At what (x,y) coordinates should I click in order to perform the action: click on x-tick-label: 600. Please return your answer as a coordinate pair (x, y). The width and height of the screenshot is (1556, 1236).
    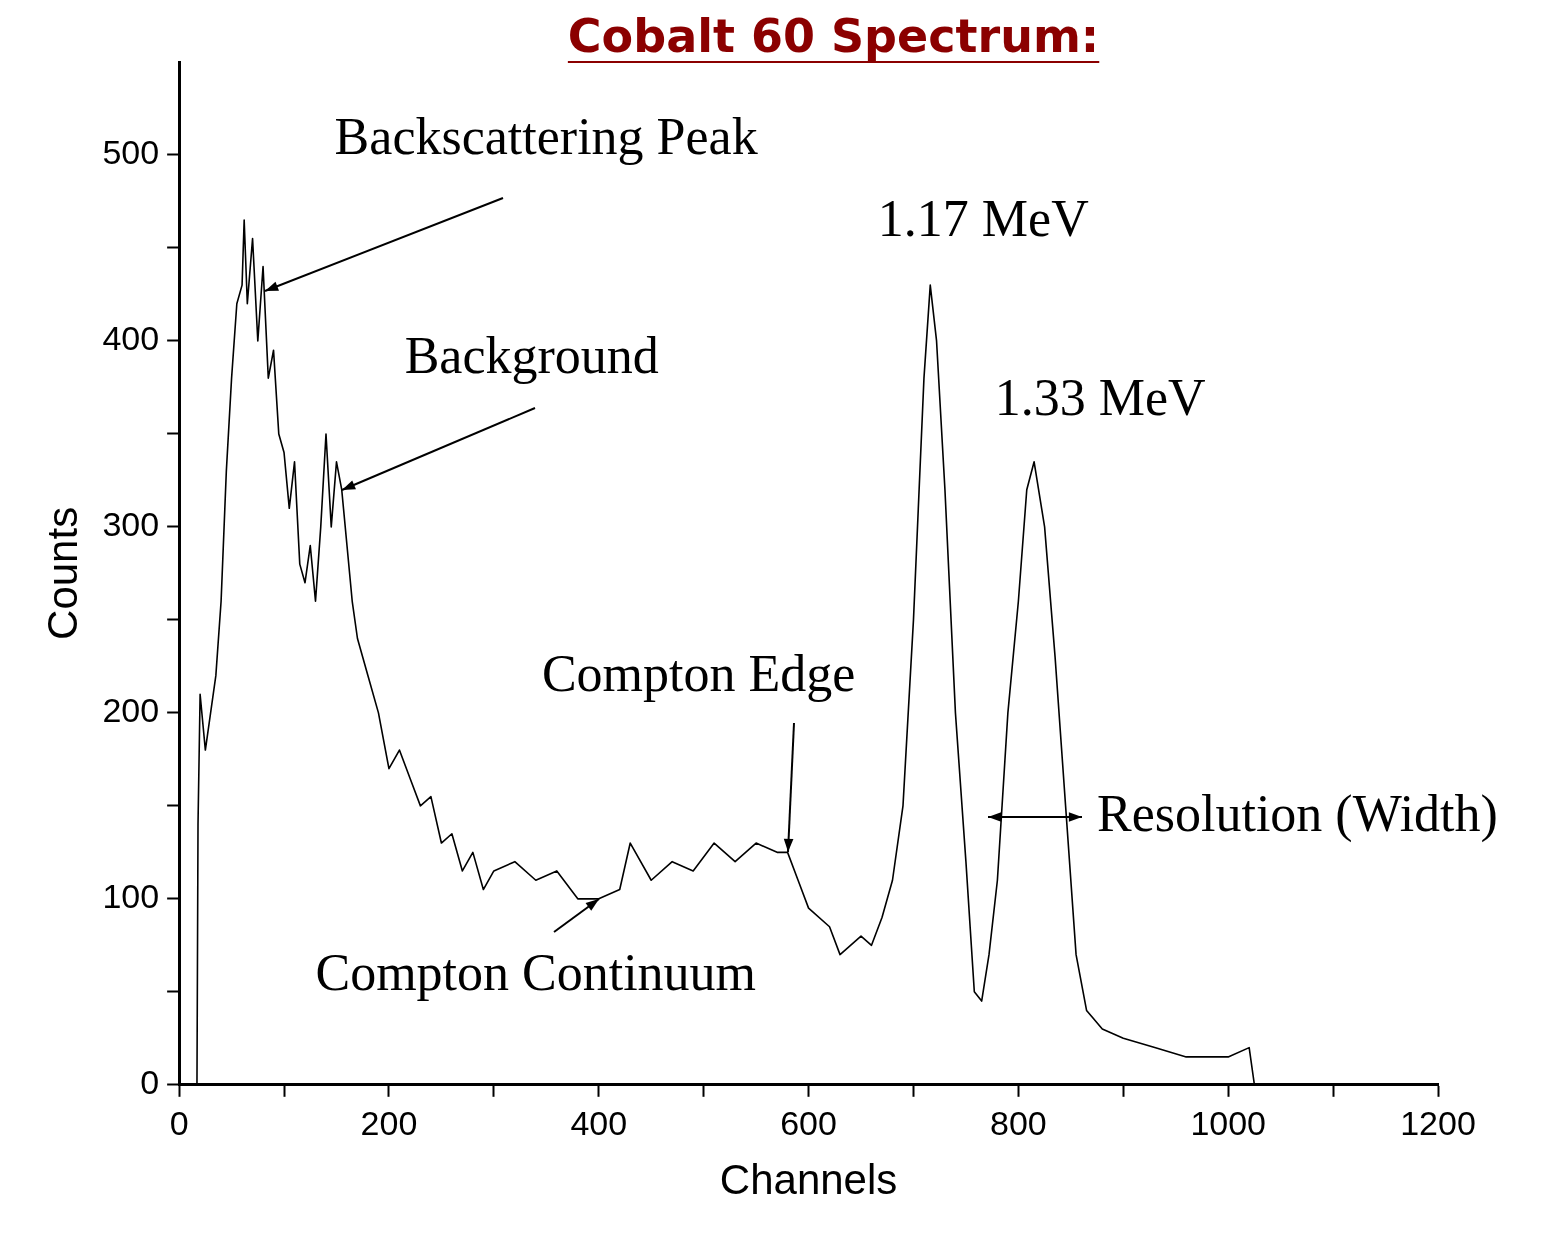
    Looking at the image, I should click on (808, 1122).